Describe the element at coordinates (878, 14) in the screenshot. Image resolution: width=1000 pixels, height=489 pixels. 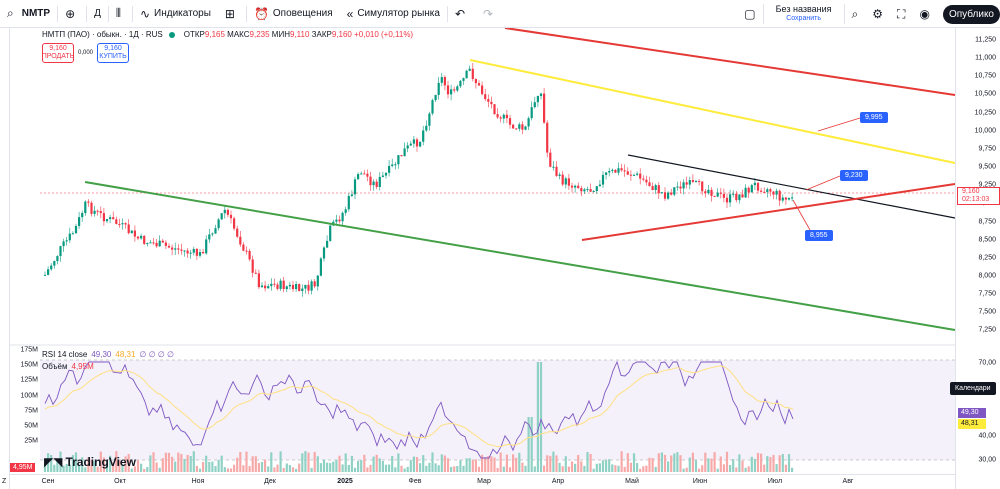
I see `settings-gear-icon: ⚙` at that location.